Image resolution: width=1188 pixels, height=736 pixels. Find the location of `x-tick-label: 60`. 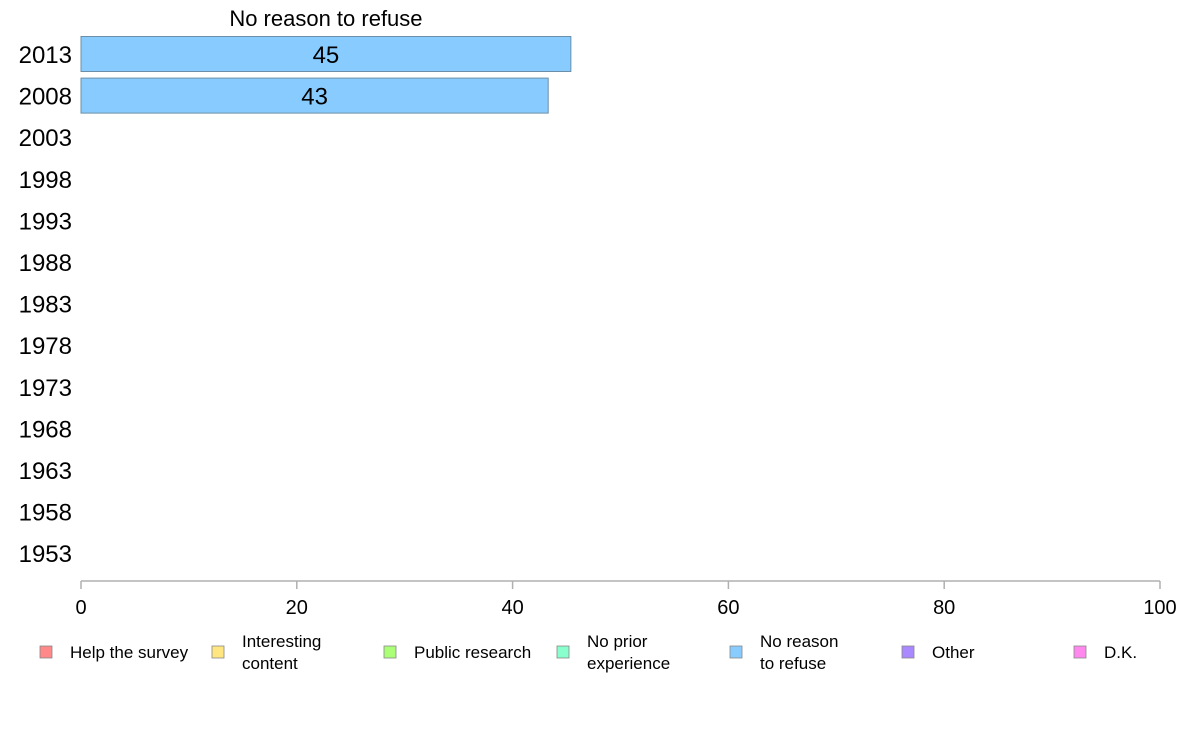

x-tick-label: 60 is located at coordinates (728, 608).